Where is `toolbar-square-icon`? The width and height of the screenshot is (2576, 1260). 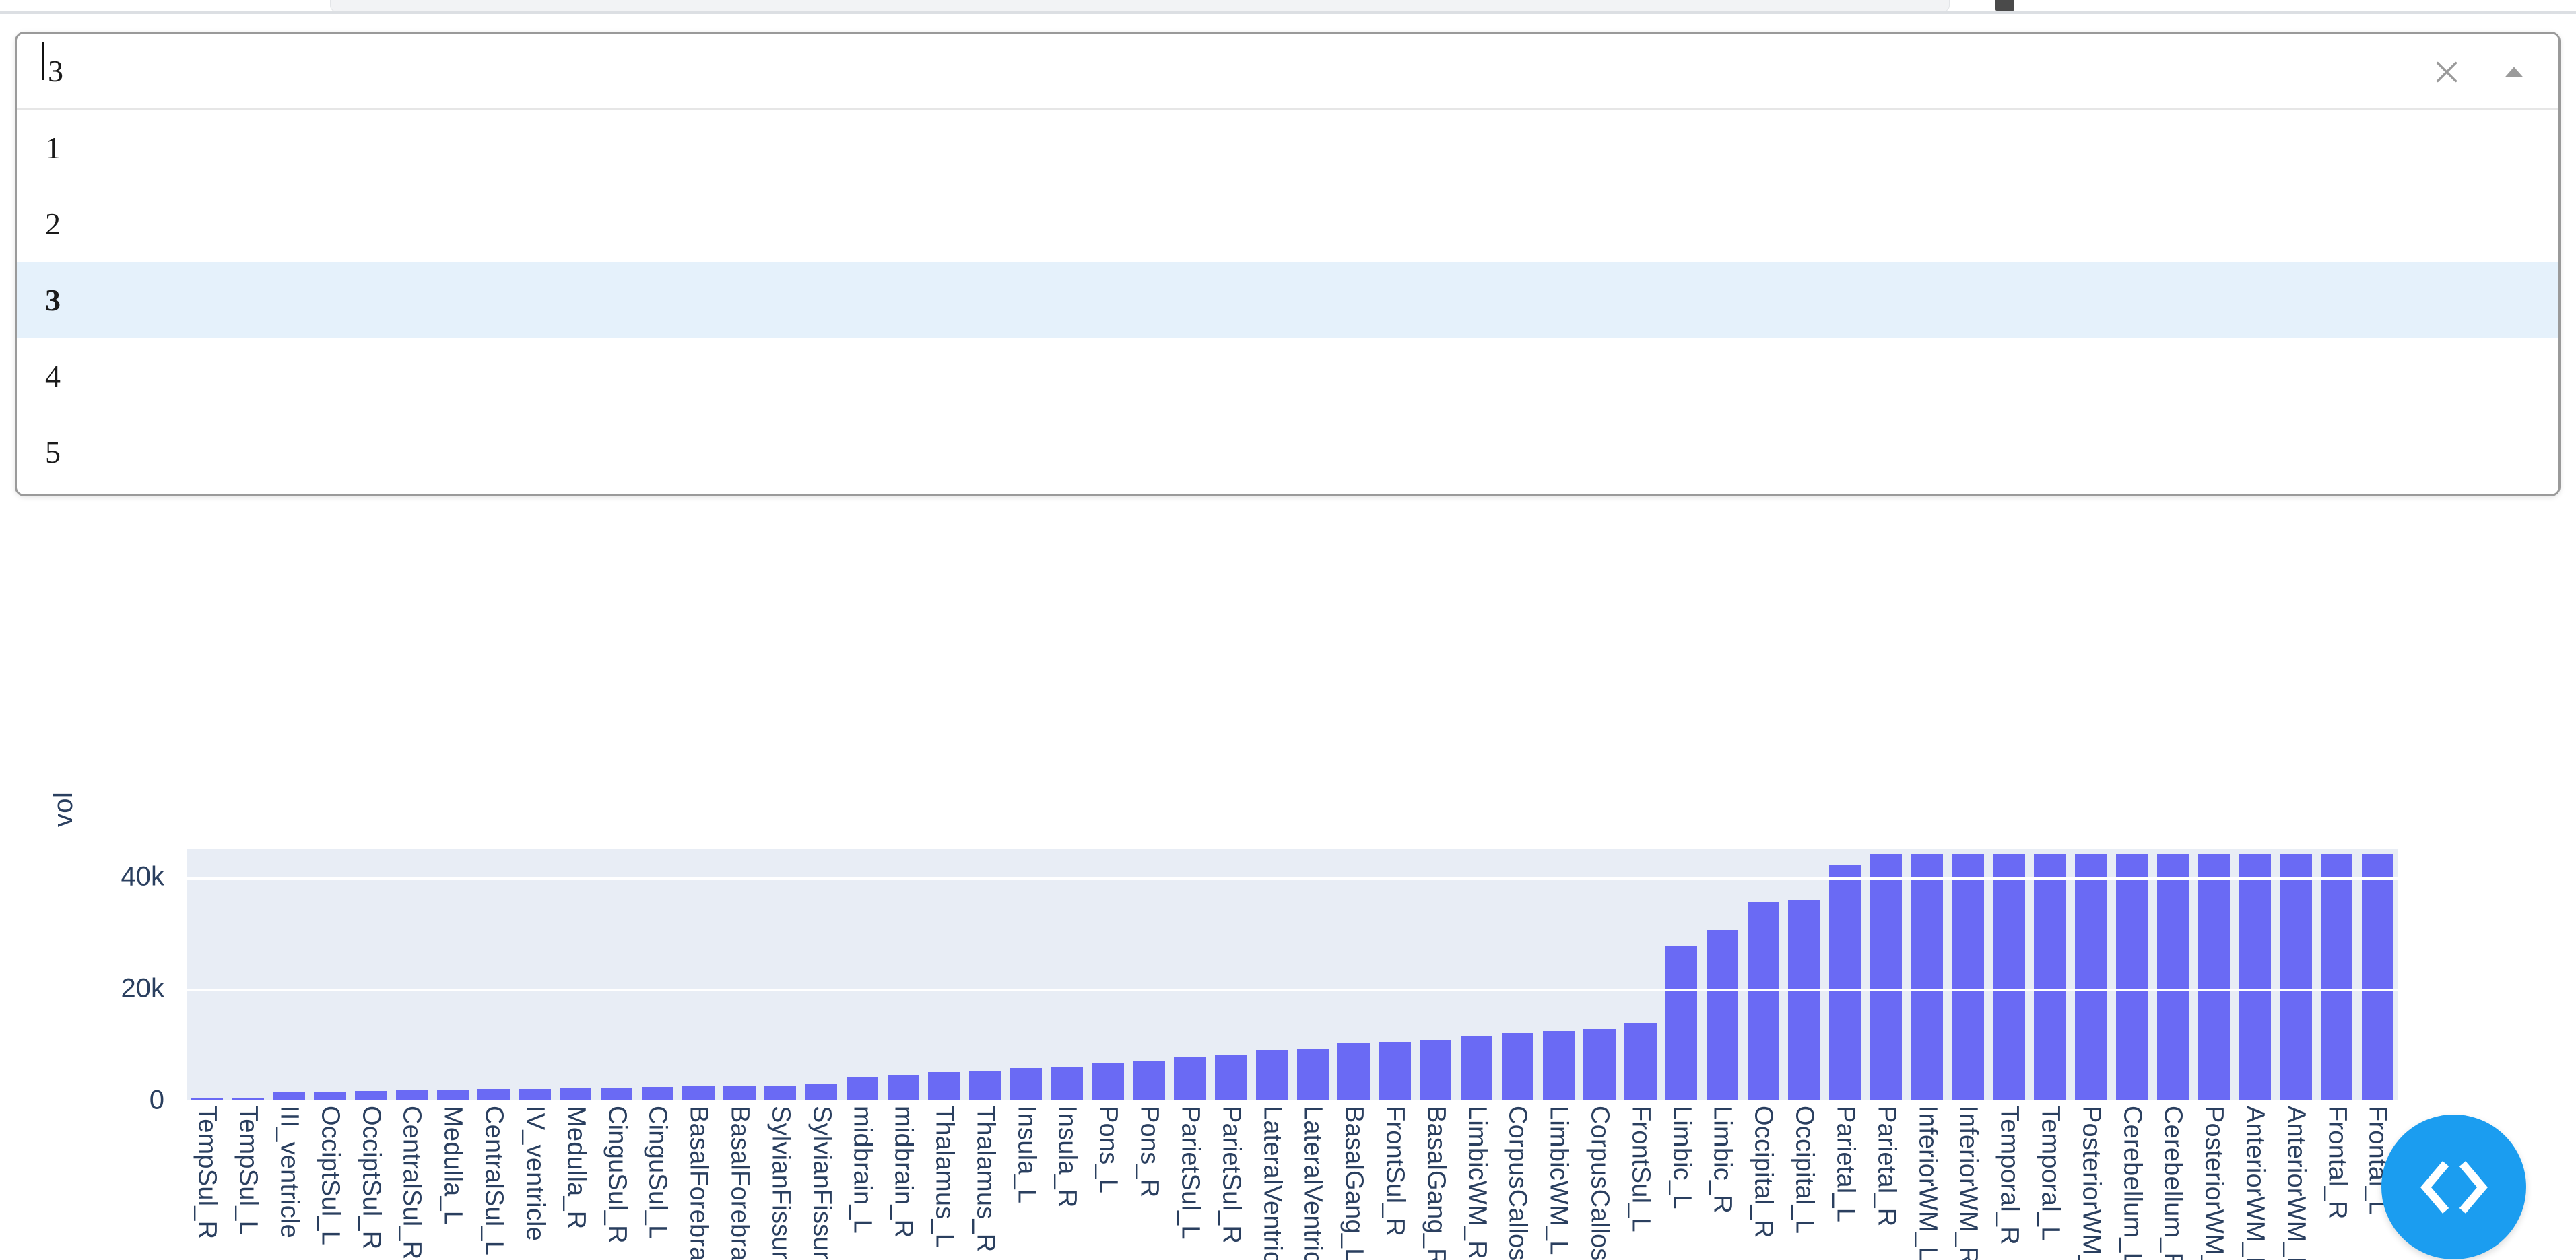 toolbar-square-icon is located at coordinates (2004, 6).